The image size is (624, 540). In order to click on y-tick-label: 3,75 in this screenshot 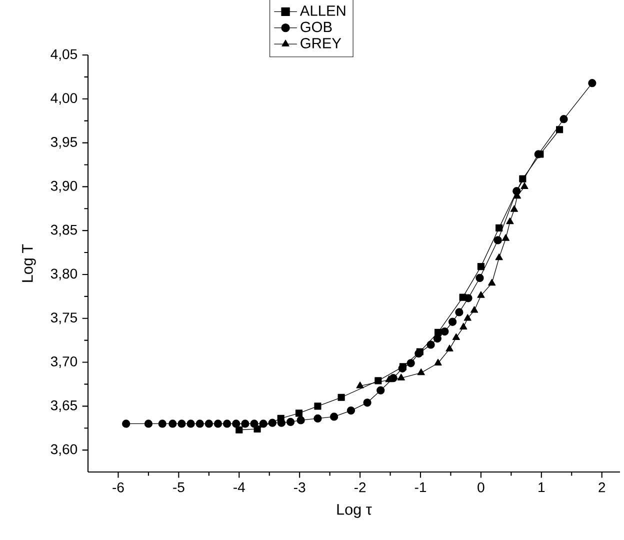, I will do `click(64, 318)`.